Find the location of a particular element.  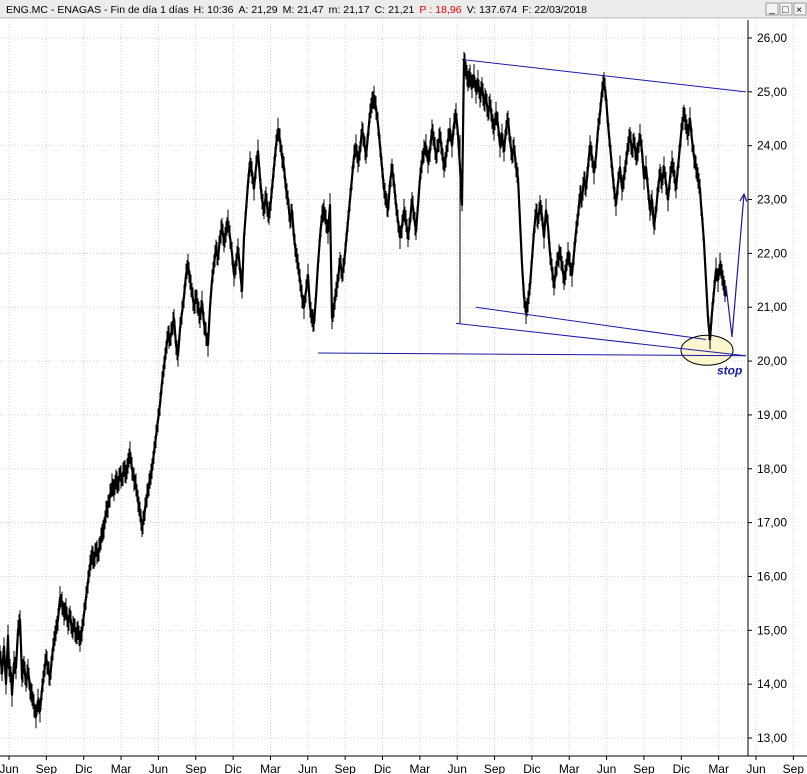

y-tick-label: 17,00 is located at coordinates (772, 523).